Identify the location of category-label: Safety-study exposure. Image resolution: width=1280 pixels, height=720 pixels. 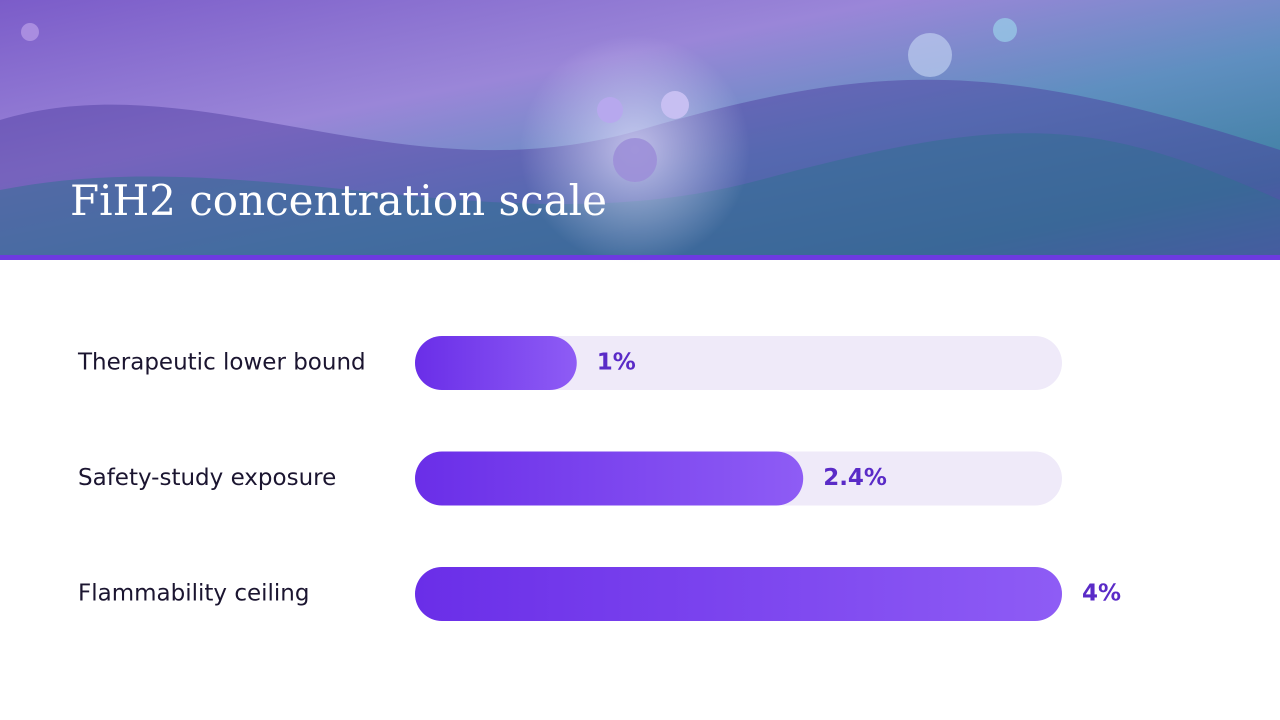
(207, 478).